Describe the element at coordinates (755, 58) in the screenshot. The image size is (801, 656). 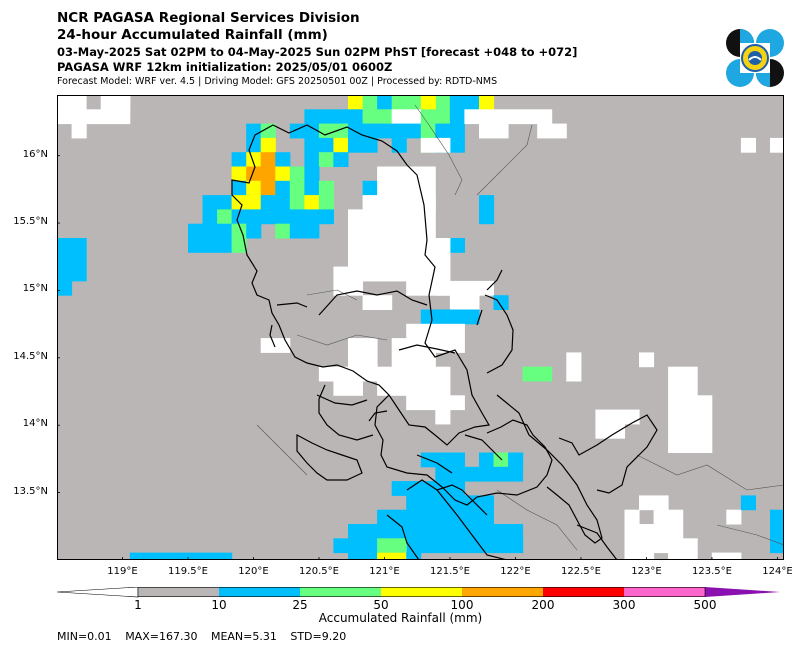
I see `pagasa-logo-icon` at that location.